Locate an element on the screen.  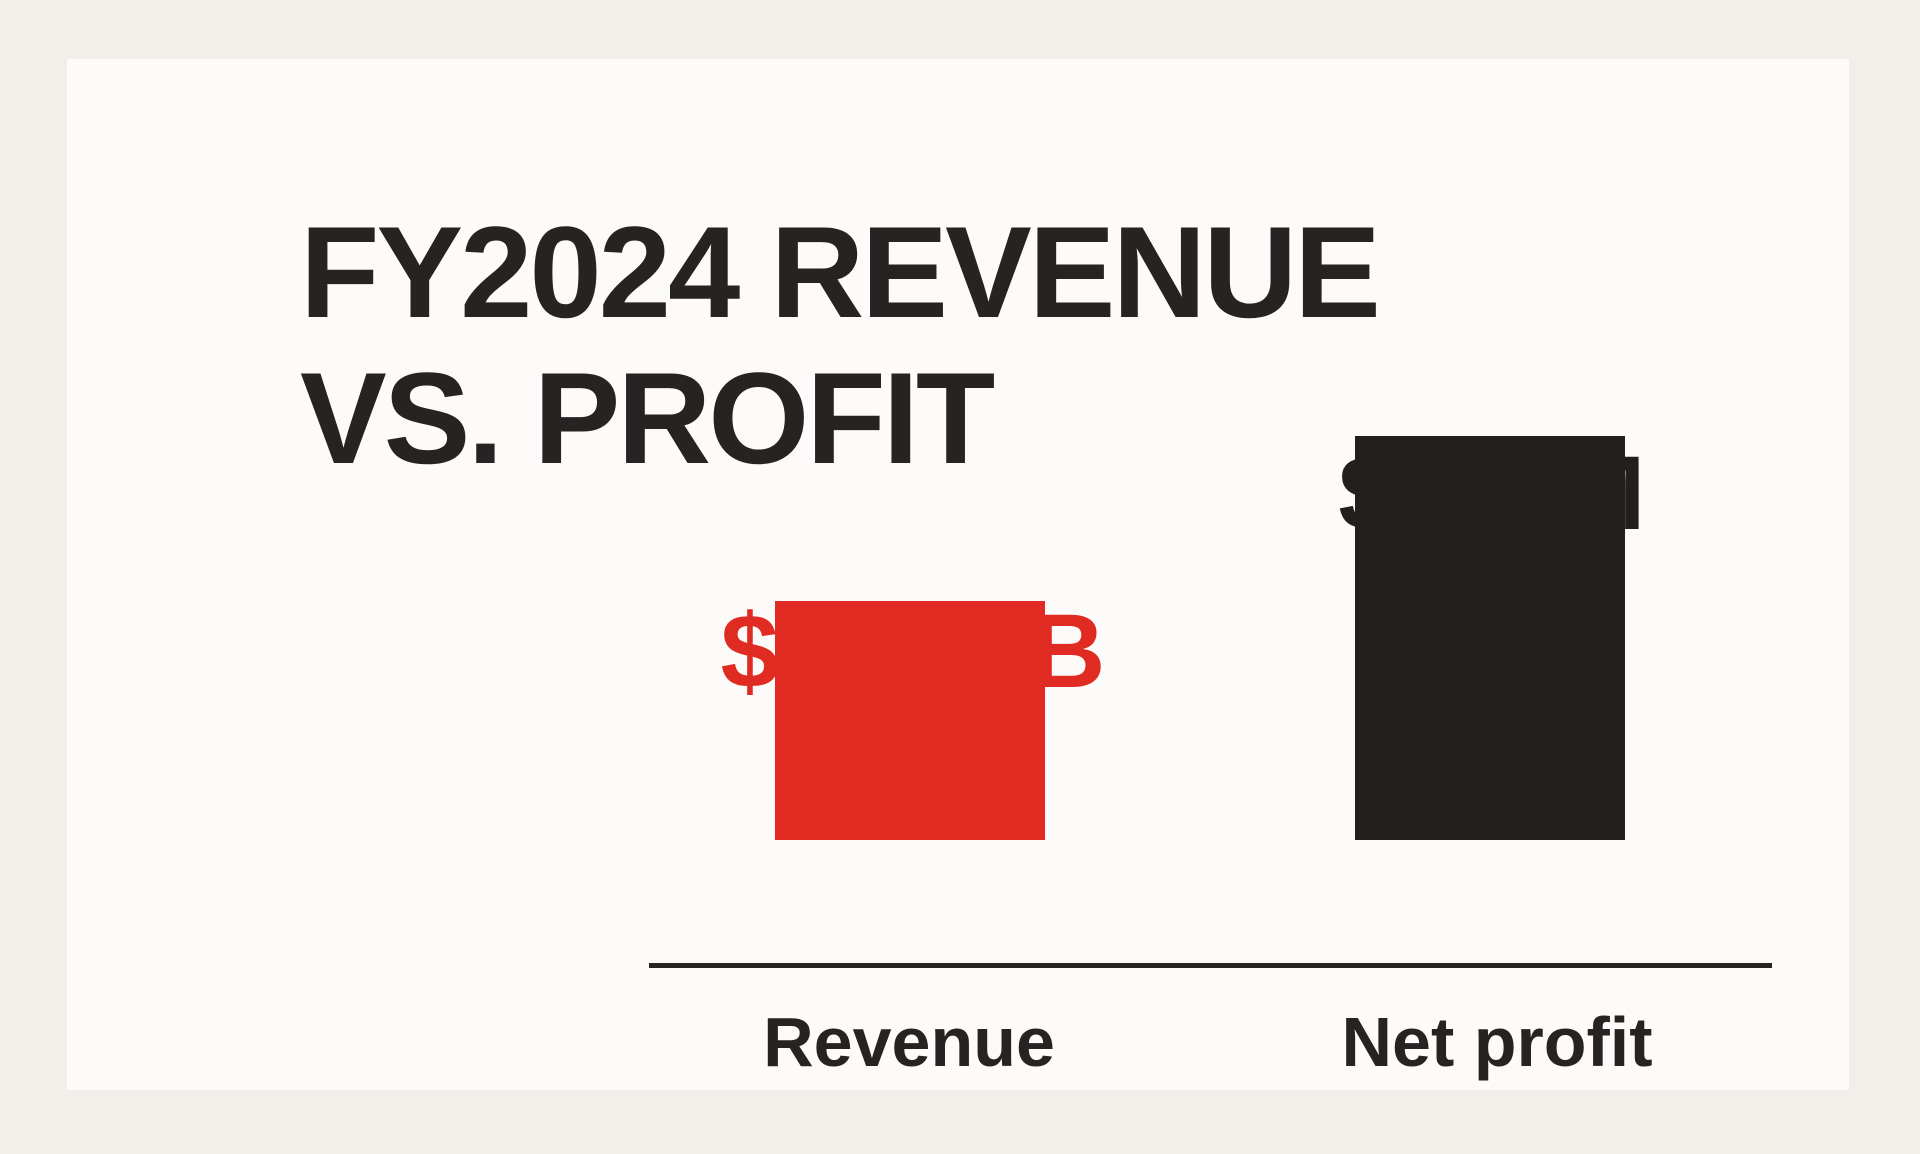
bar-net-profit is located at coordinates (1490, 638).